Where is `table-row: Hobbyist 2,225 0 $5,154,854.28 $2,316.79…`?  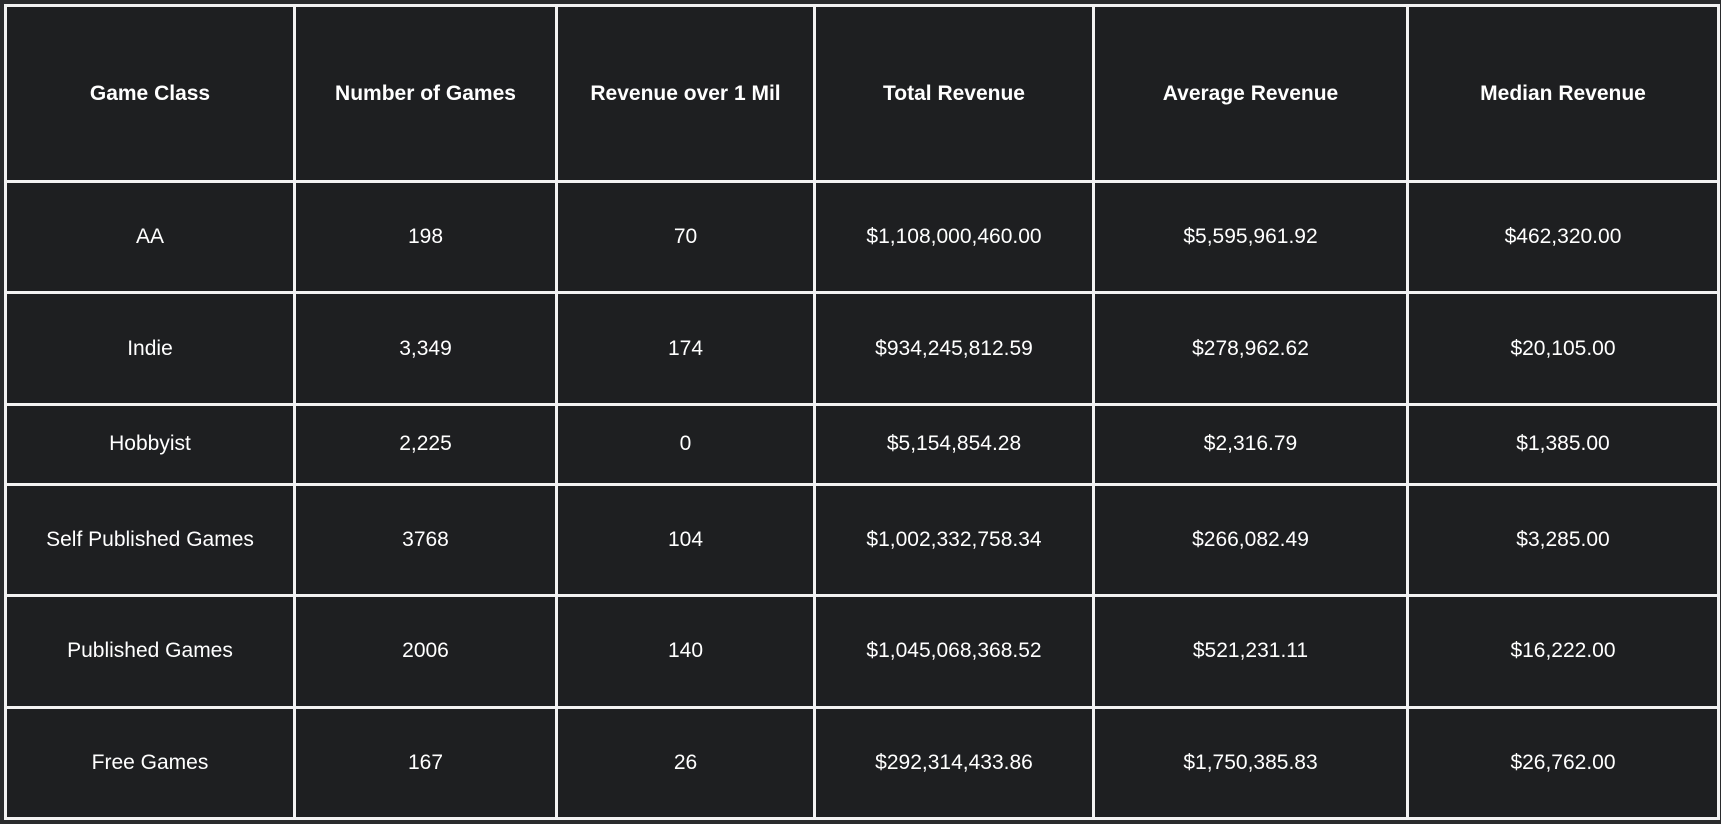
table-row: Hobbyist 2,225 0 $5,154,854.28 $2,316.79… is located at coordinates (862, 444).